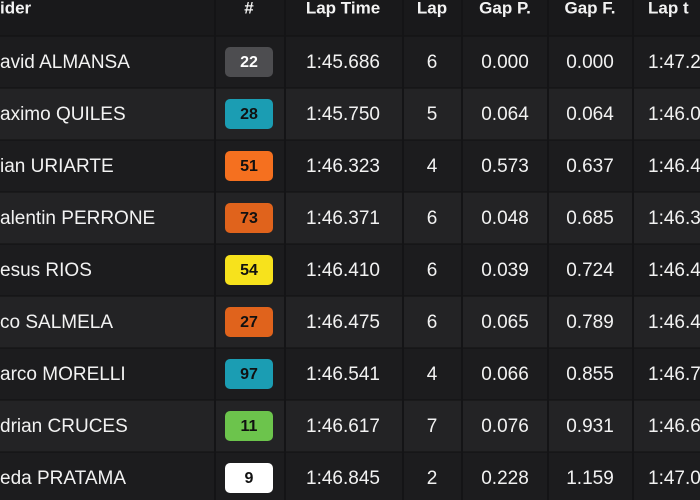 Image resolution: width=700 pixels, height=500 pixels. I want to click on rider-number: 28, so click(249, 114).